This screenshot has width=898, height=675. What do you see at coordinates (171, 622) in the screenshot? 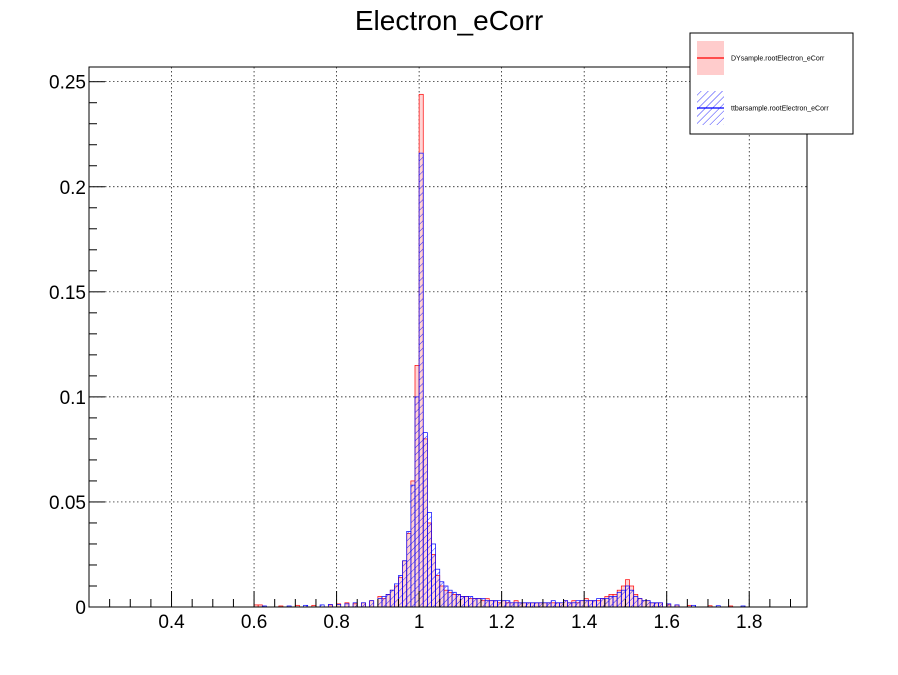
I see `x-tick-label: 0.4` at bounding box center [171, 622].